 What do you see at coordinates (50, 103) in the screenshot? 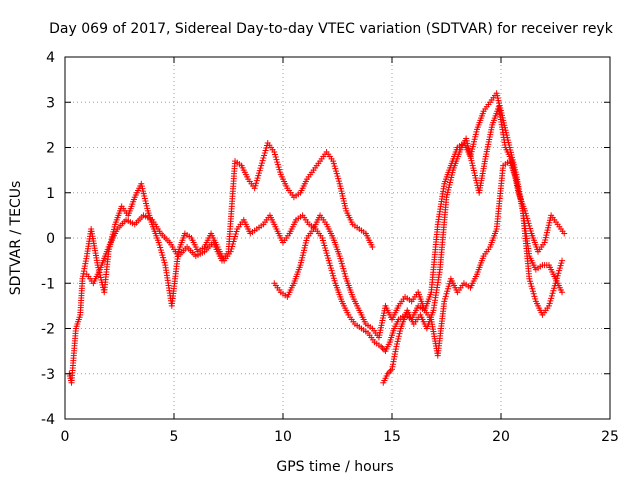
I see `y-tick-label: 3` at bounding box center [50, 103].